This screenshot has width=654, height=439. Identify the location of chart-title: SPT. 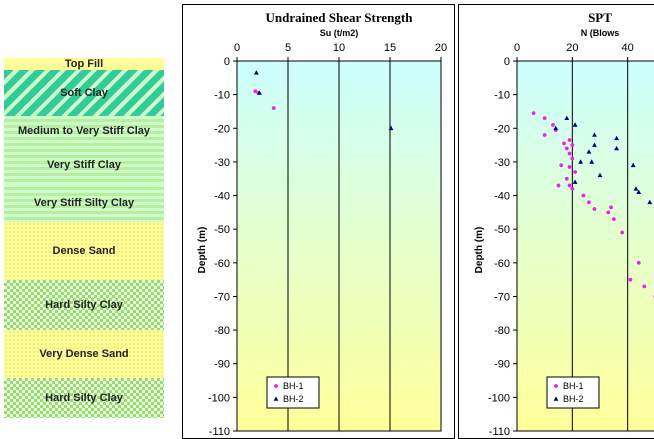
(600, 17).